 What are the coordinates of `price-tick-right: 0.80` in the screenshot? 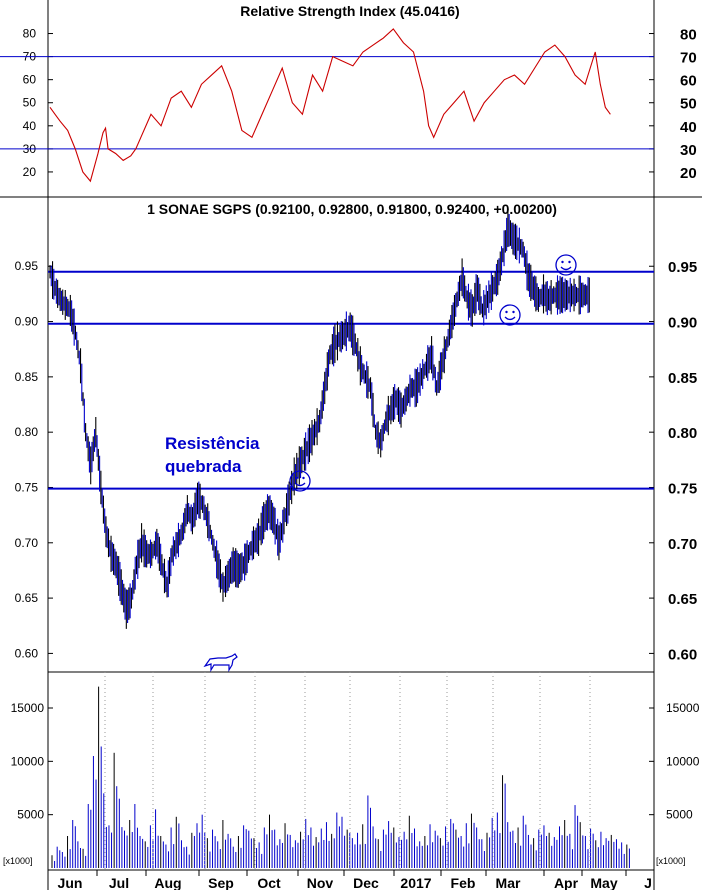 It's located at (682, 433).